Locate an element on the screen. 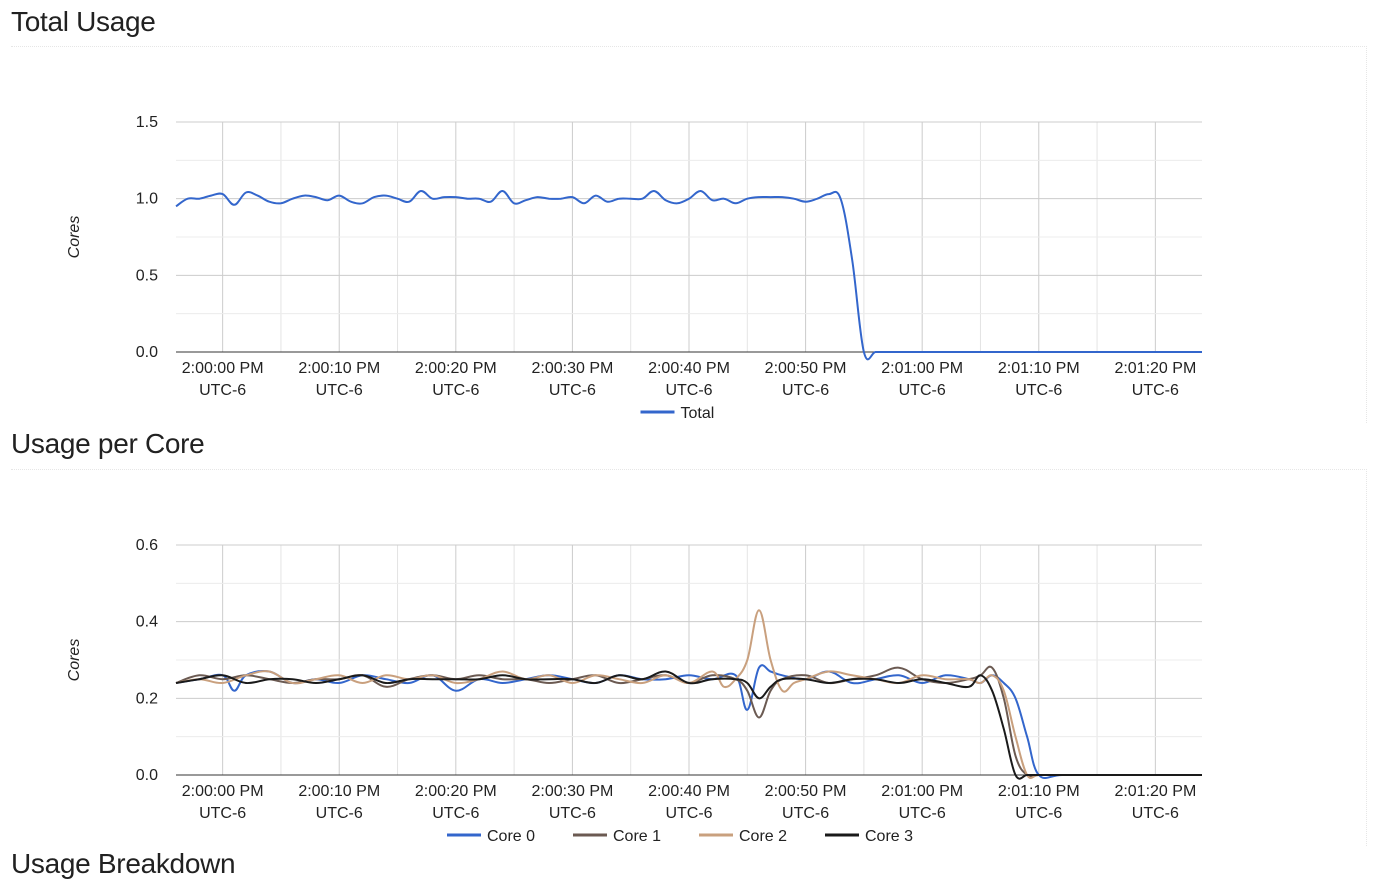 This screenshot has height=880, width=1400. y-tick-label: 0.5 is located at coordinates (147, 275).